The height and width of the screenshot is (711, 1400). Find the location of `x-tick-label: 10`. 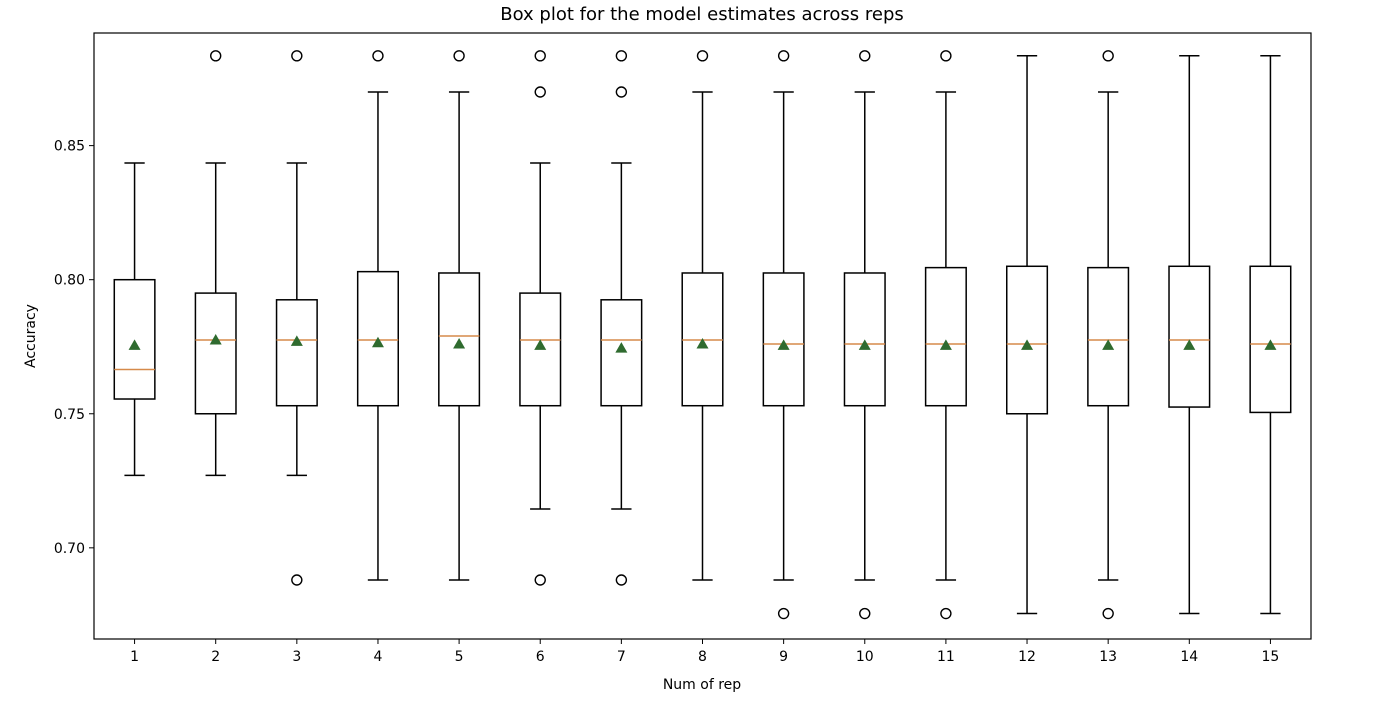

x-tick-label: 10 is located at coordinates (865, 657).